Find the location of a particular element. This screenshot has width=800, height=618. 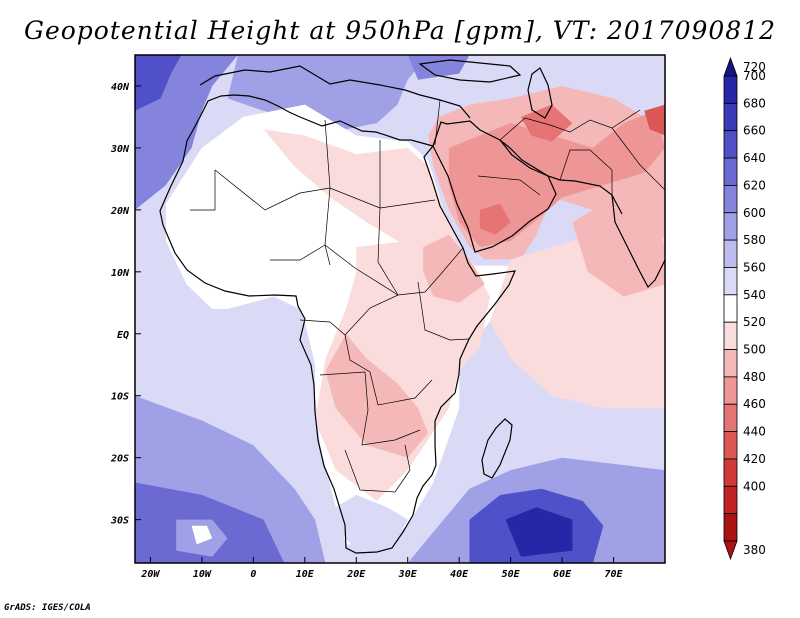

colorbar-bottom-arrow is located at coordinates (730, 550).